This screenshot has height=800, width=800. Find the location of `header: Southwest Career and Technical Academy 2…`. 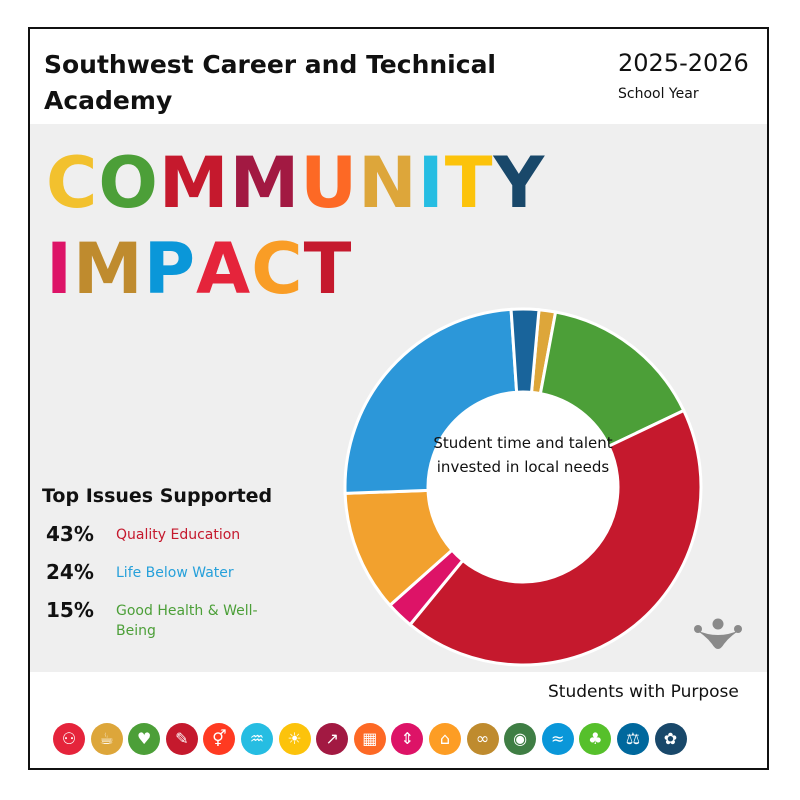

header: Southwest Career and Technical Academy 2… is located at coordinates (398, 76).